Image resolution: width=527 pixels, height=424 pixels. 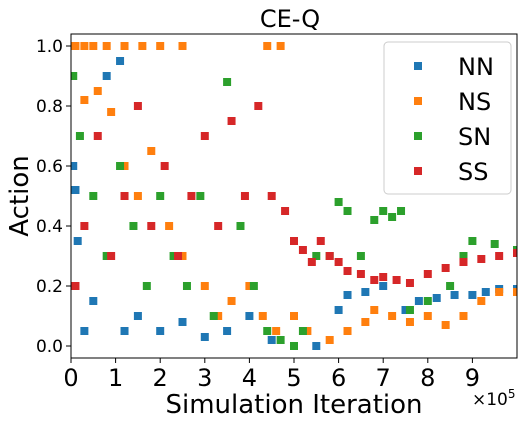 I want to click on y-tick-label: 0.6, so click(x=49, y=167).